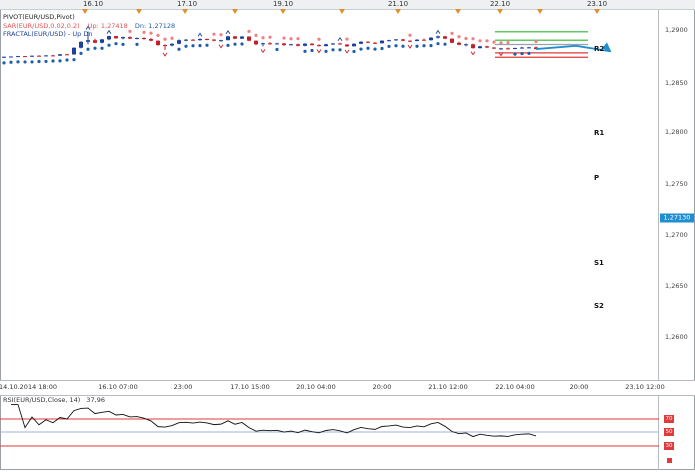 This screenshot has height=474, width=695. Describe the element at coordinates (500, 4) in the screenshot. I see `top-date-label: 22.10` at that location.